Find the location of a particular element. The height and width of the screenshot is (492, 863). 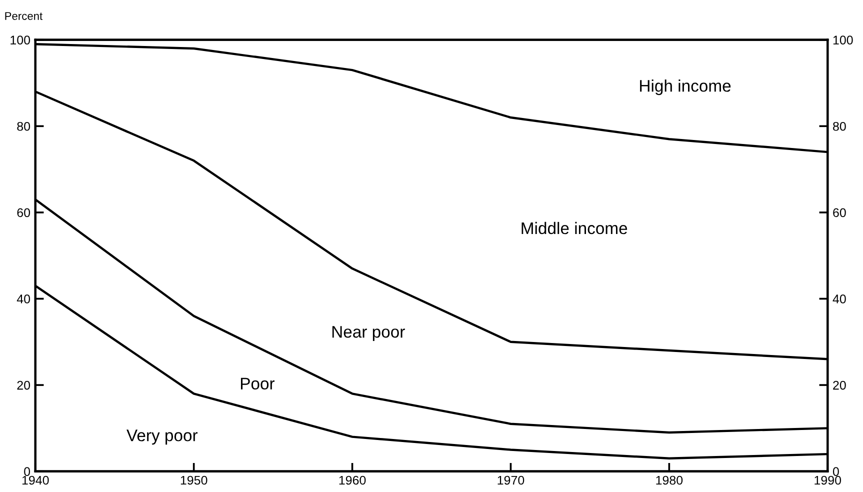

y-axis-title: Percent is located at coordinates (24, 16).